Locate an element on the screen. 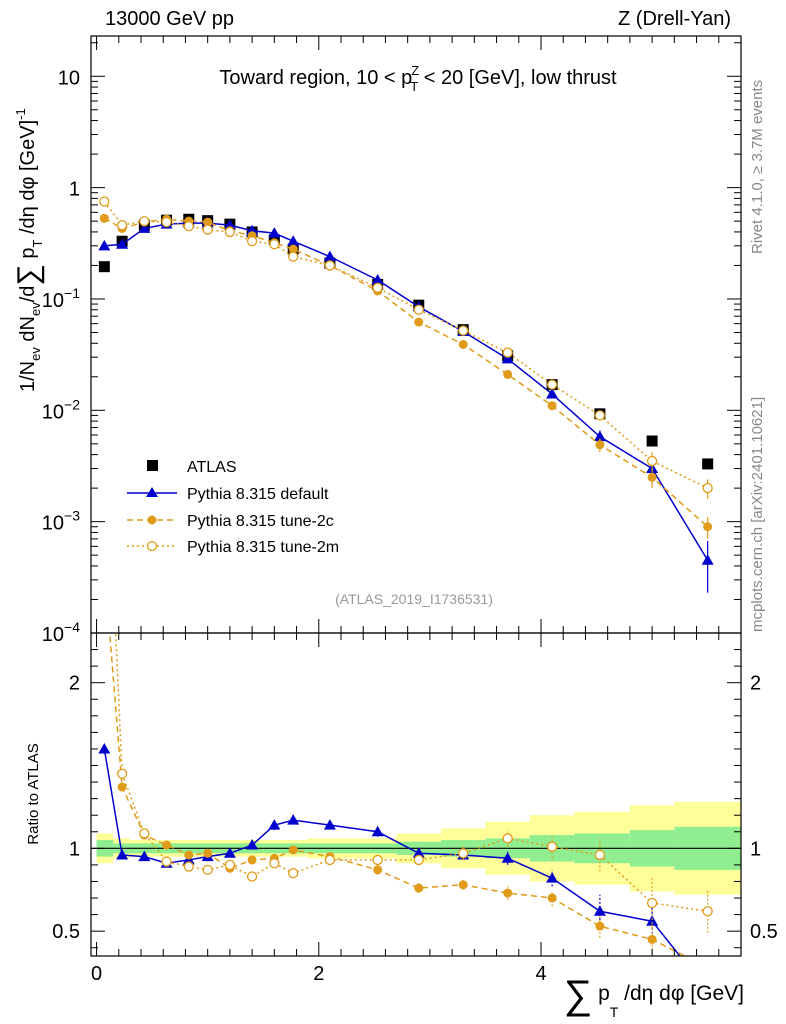 This screenshot has width=786, height=1024. ratio-y-tick-label: 2 is located at coordinates (74, 684).